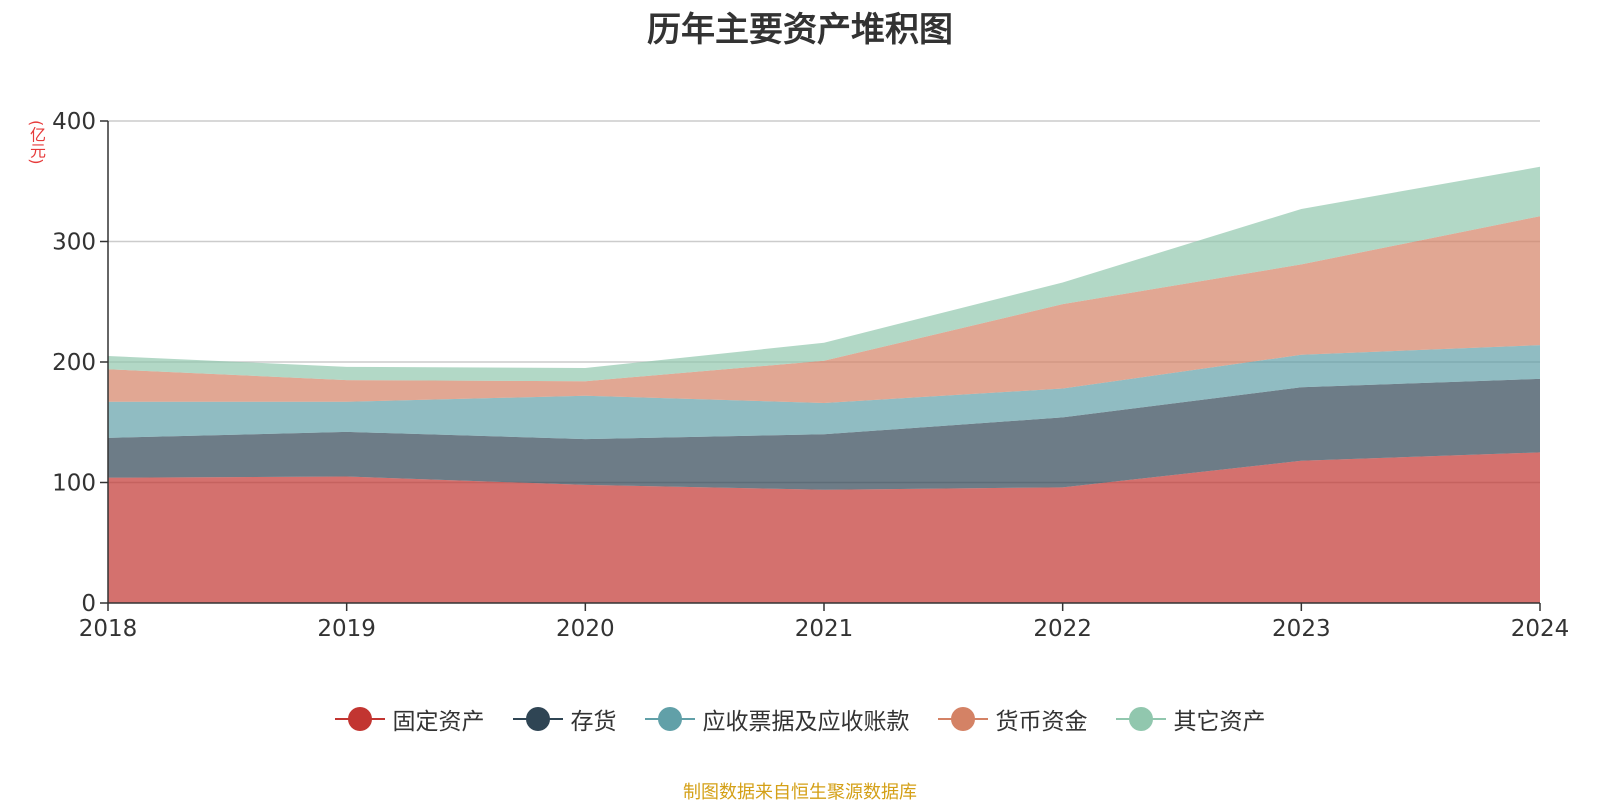 The image size is (1600, 804). I want to click on legend-label: 其它资产, so click(1219, 722).